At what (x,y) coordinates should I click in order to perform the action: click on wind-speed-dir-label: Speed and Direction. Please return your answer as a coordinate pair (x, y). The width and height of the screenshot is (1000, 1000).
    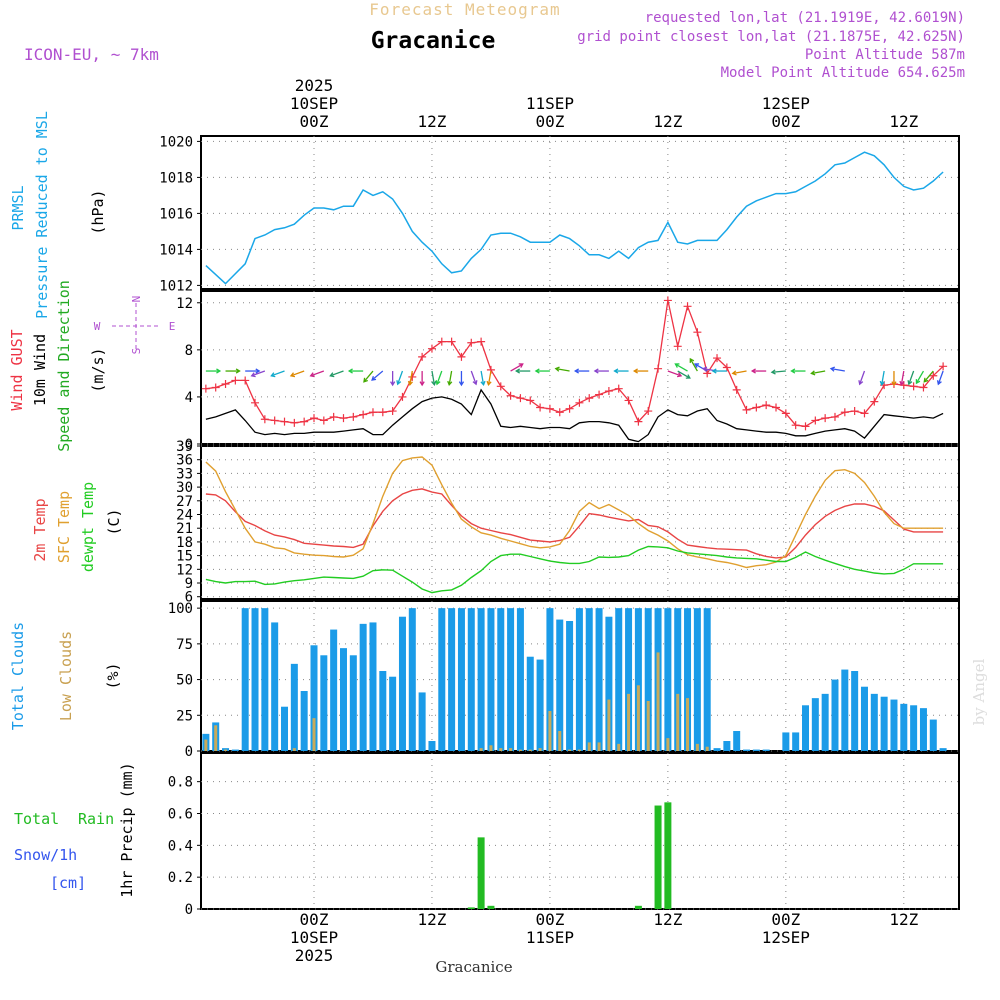
    Looking at the image, I should click on (64, 366).